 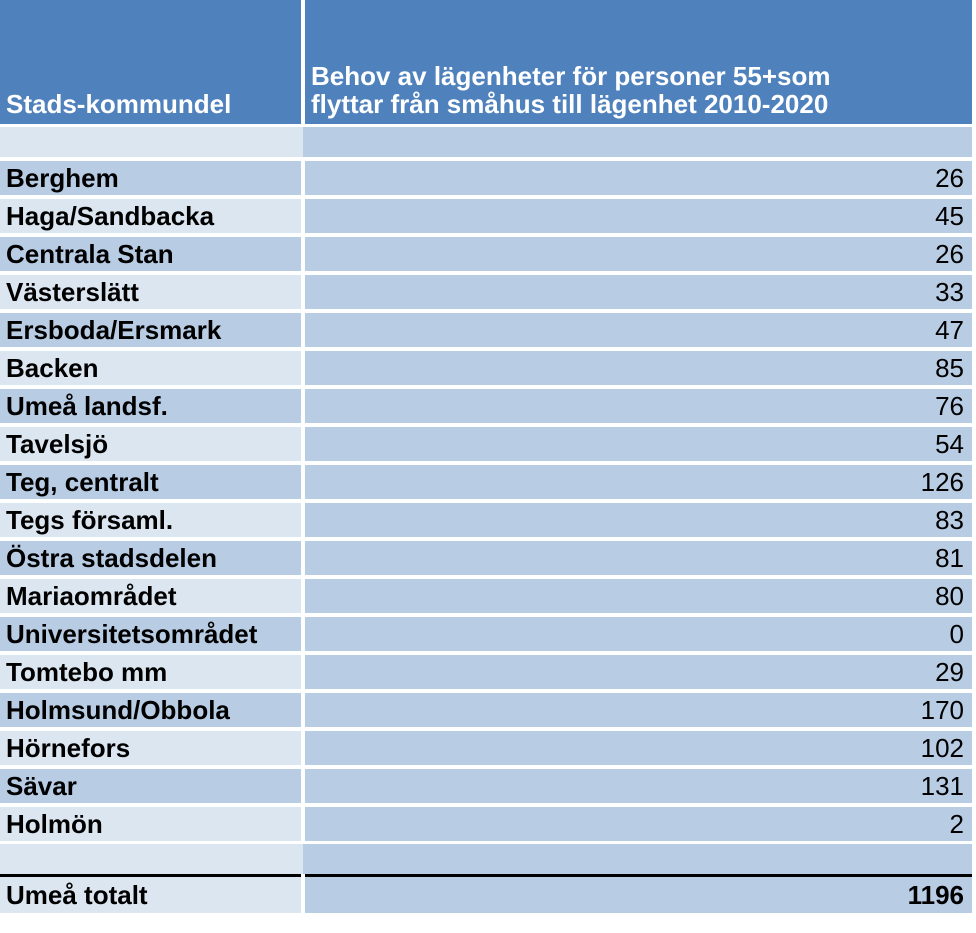 I want to click on total-row: Umeå totalt 1196, so click(x=486, y=893).